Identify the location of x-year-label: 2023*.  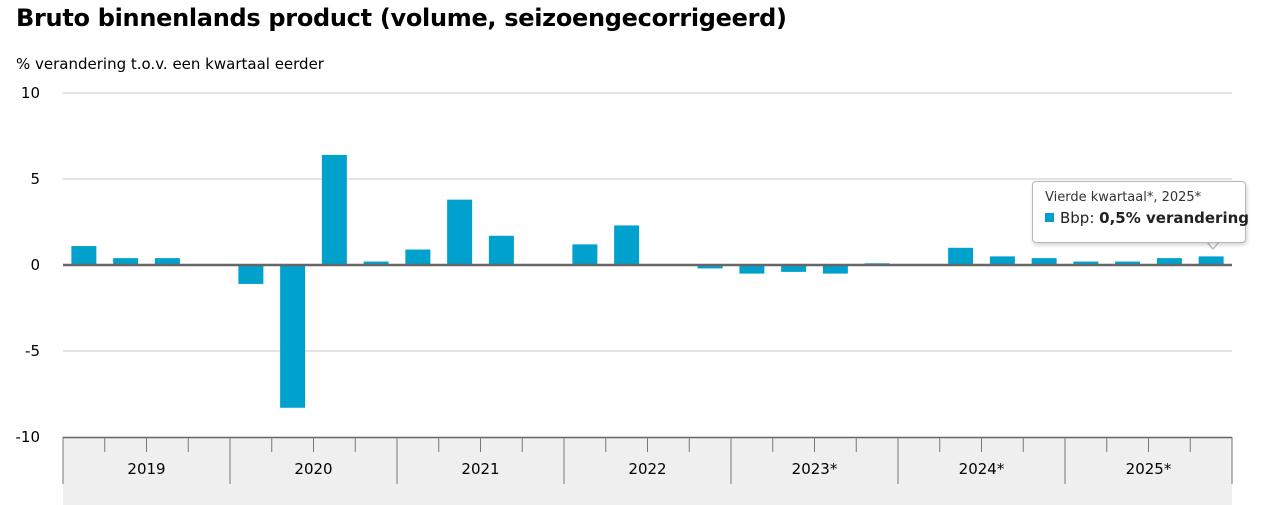
(815, 469).